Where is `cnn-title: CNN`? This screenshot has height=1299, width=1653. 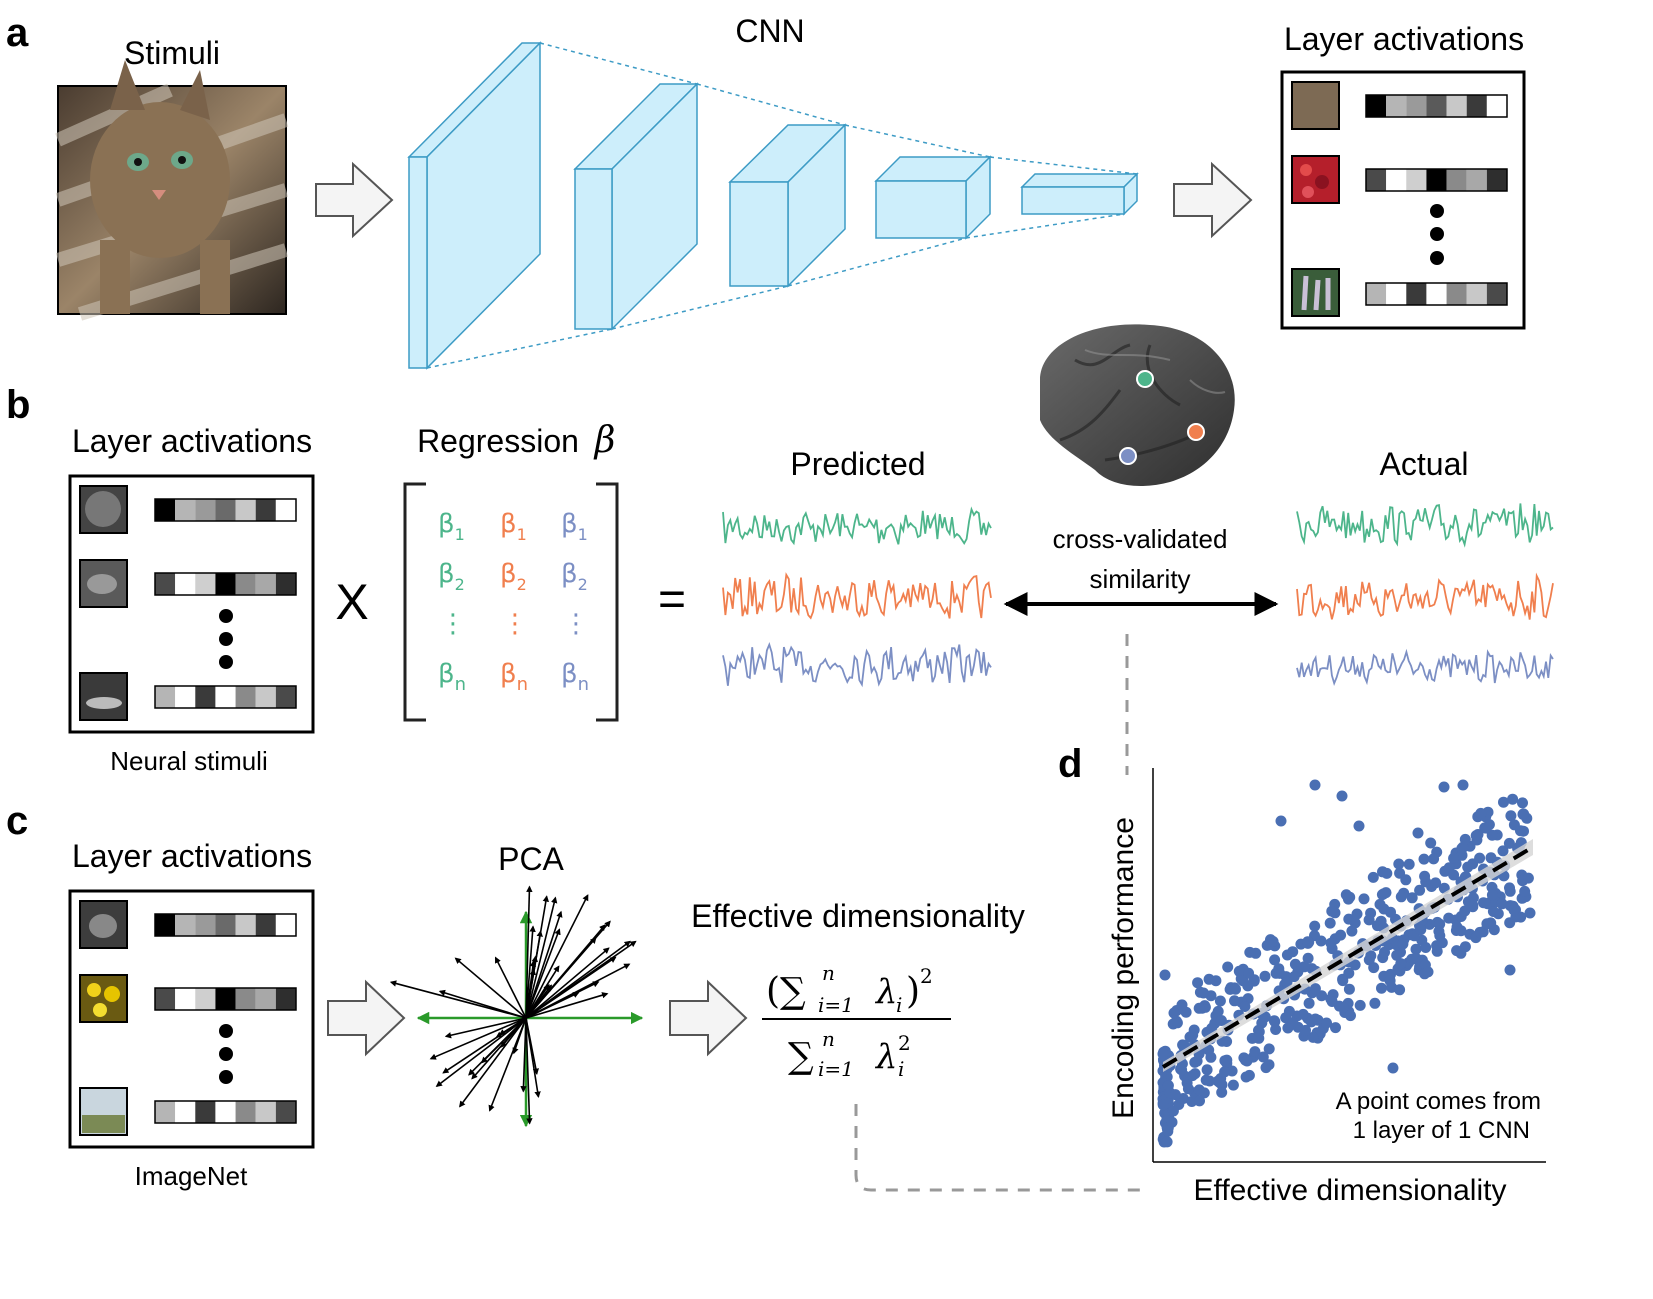
cnn-title: CNN is located at coordinates (769, 31).